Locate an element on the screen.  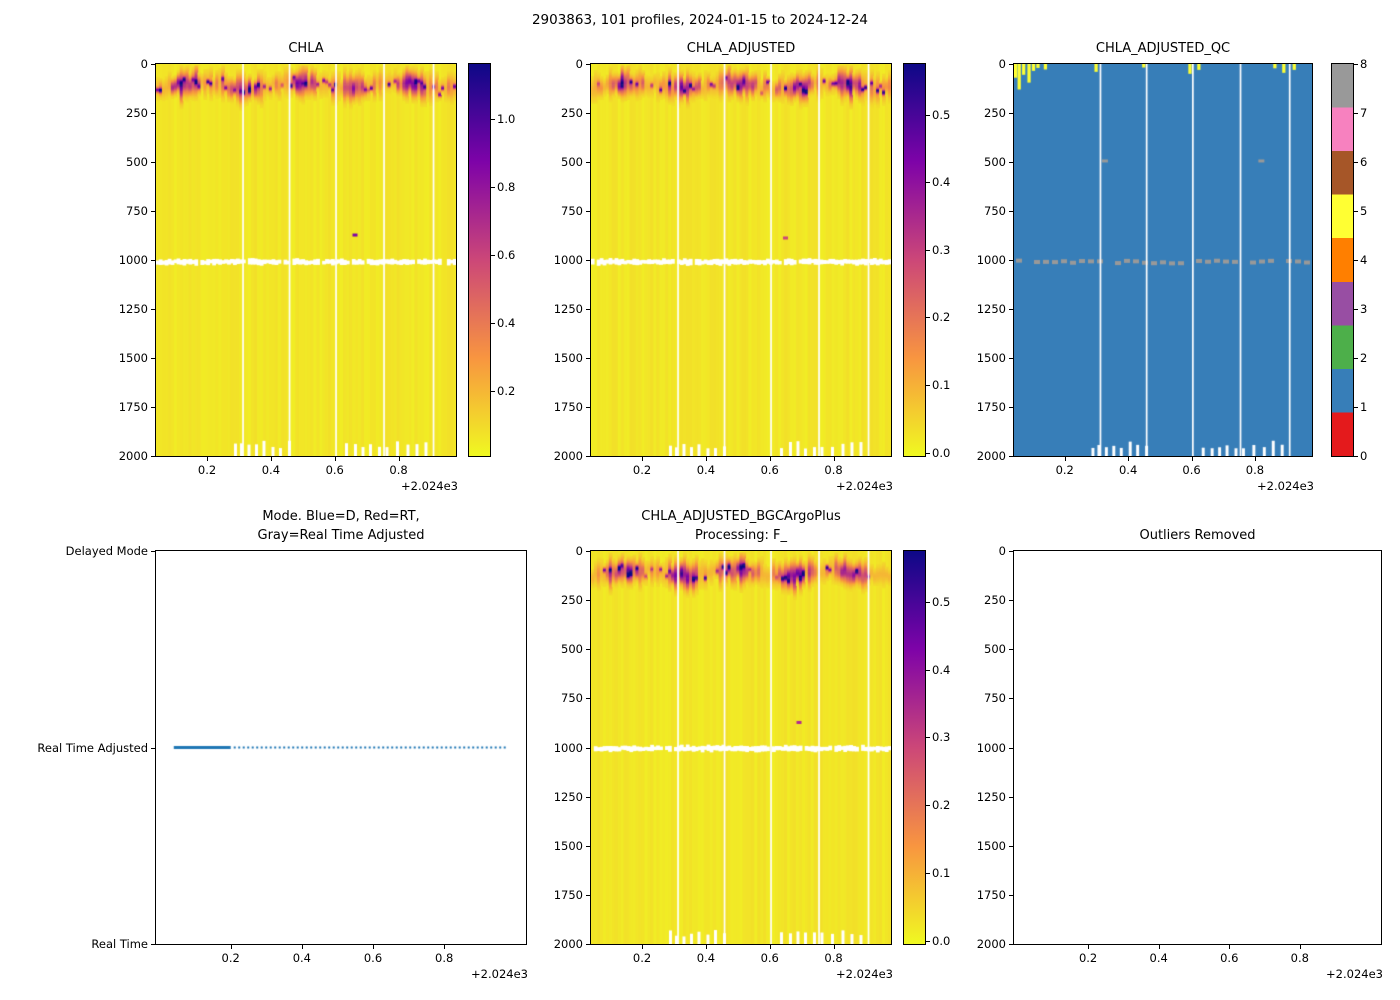
chla_adjusted_bgc-title: CHLA_ADJUSTED_BGCArgoPlus Processing: F_ is located at coordinates (741, 526).